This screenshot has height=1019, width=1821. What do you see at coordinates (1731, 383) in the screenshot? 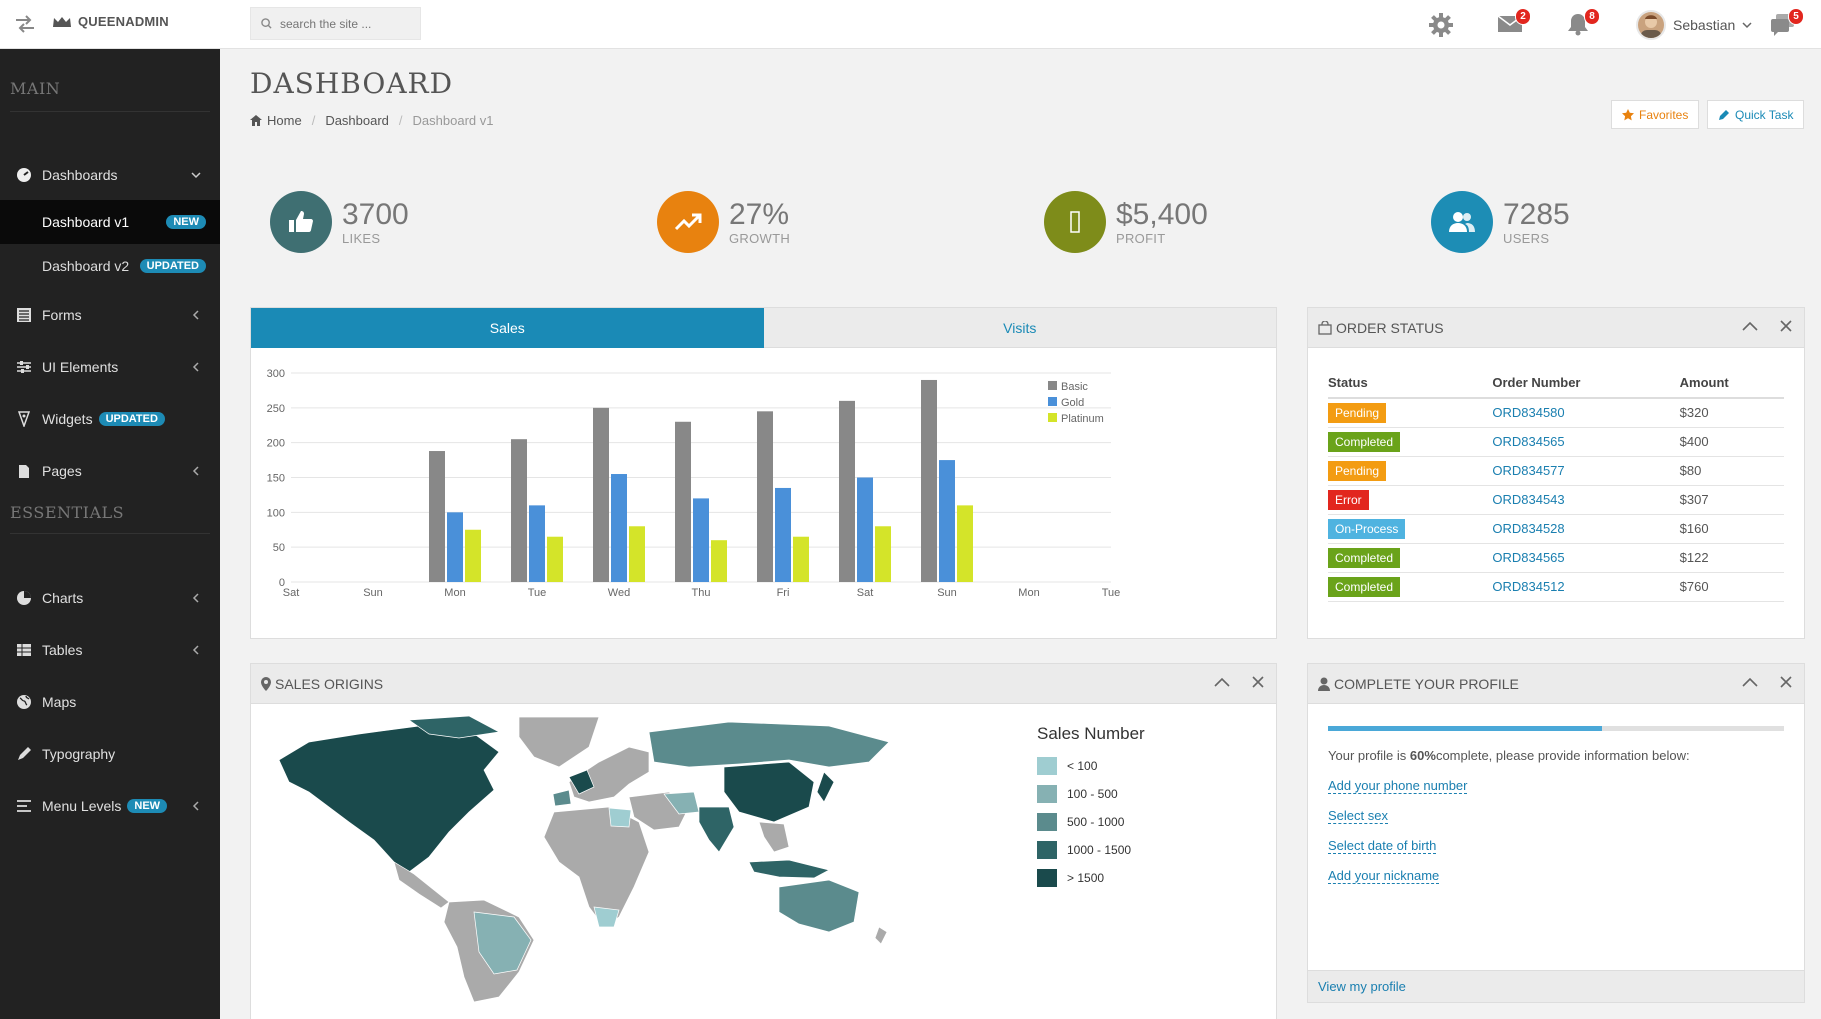
I see `column-header: Amount` at bounding box center [1731, 383].